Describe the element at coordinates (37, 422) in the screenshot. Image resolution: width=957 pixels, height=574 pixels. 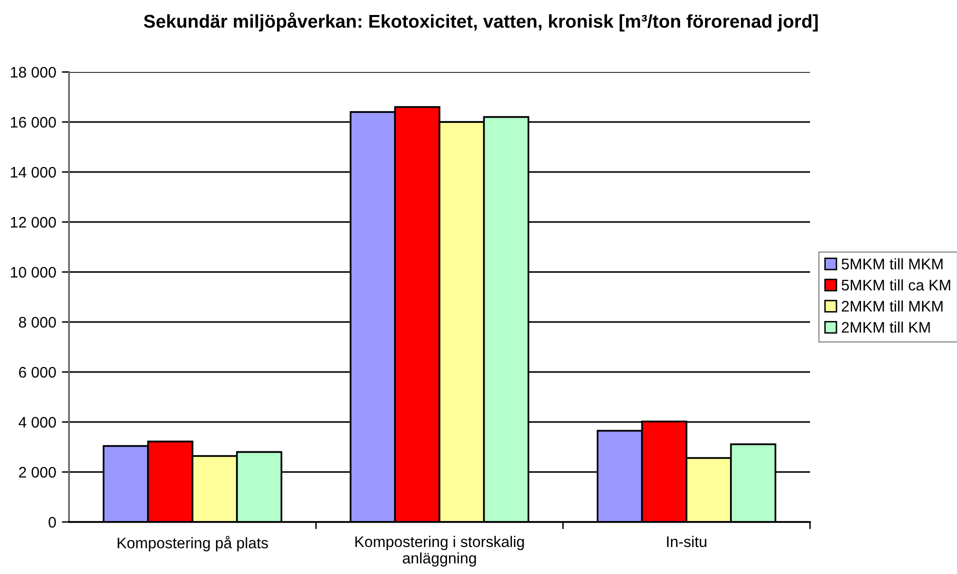
I see `y-tick-label: 4 000` at that location.